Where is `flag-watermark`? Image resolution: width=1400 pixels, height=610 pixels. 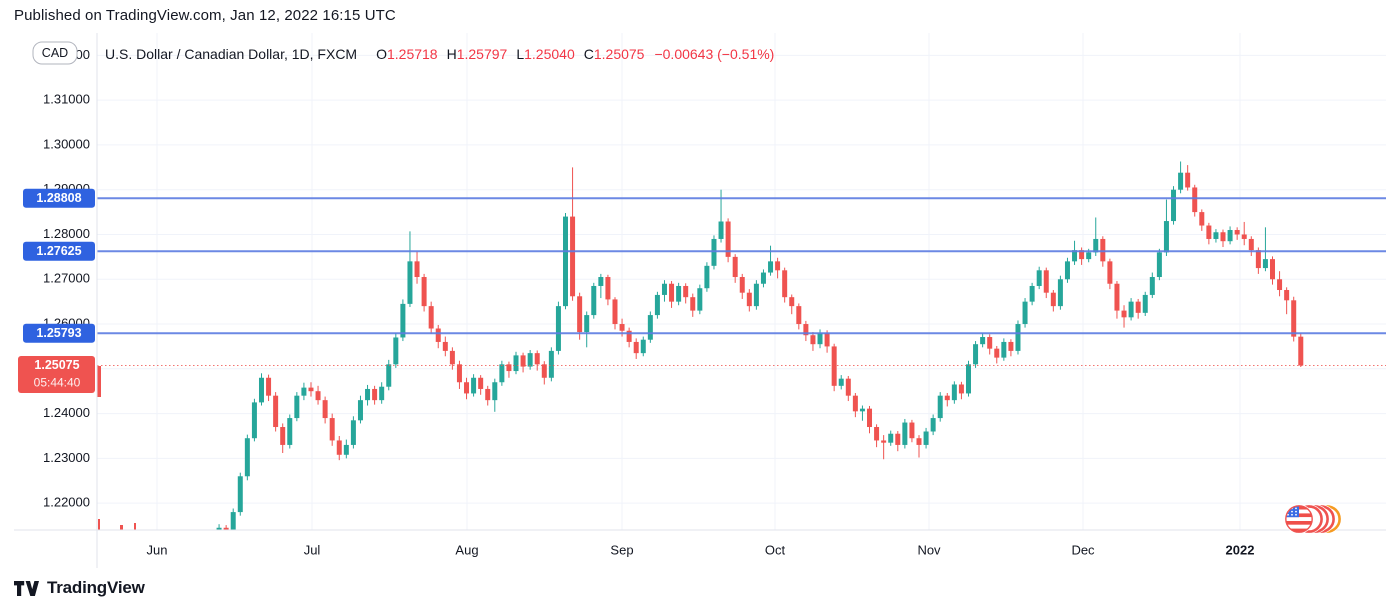 flag-watermark is located at coordinates (1313, 521).